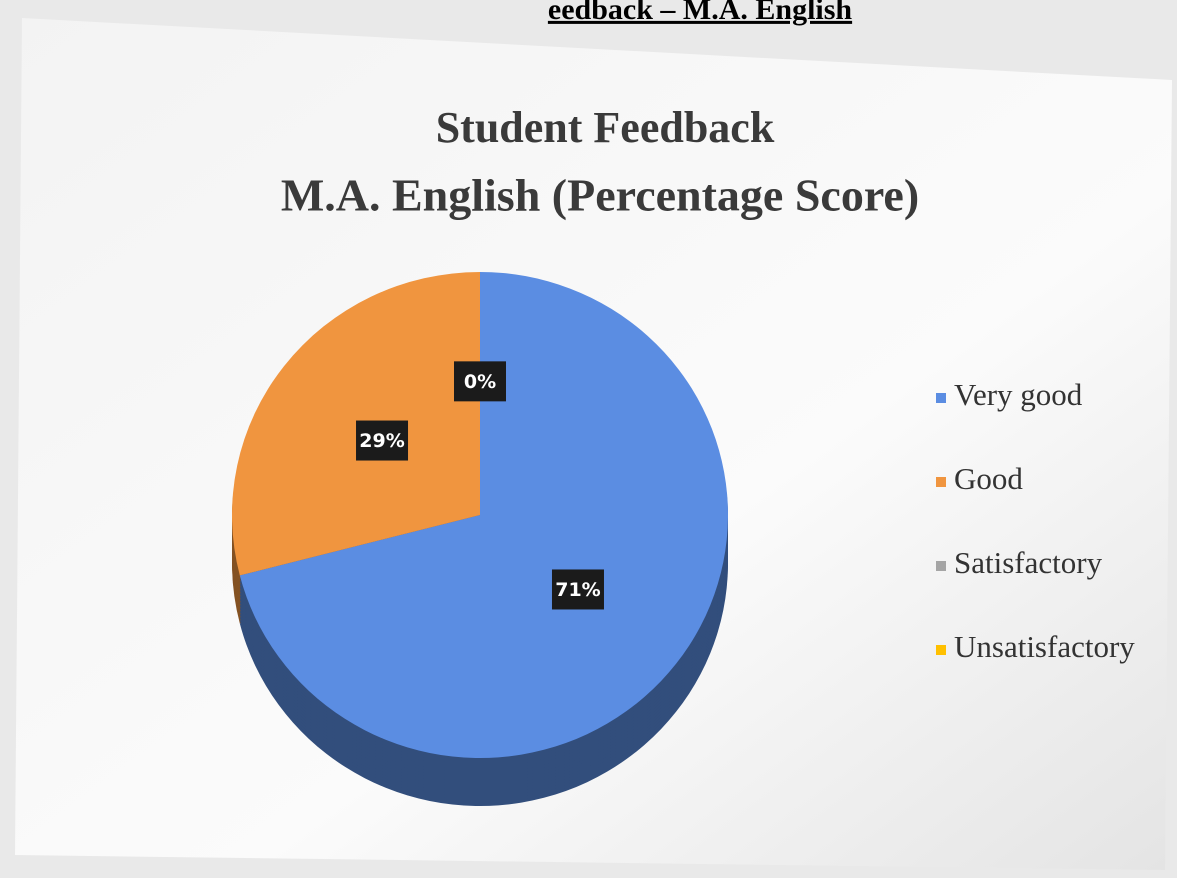 This screenshot has height=878, width=1177. What do you see at coordinates (605, 127) in the screenshot?
I see `chart-title: Student Feedback` at bounding box center [605, 127].